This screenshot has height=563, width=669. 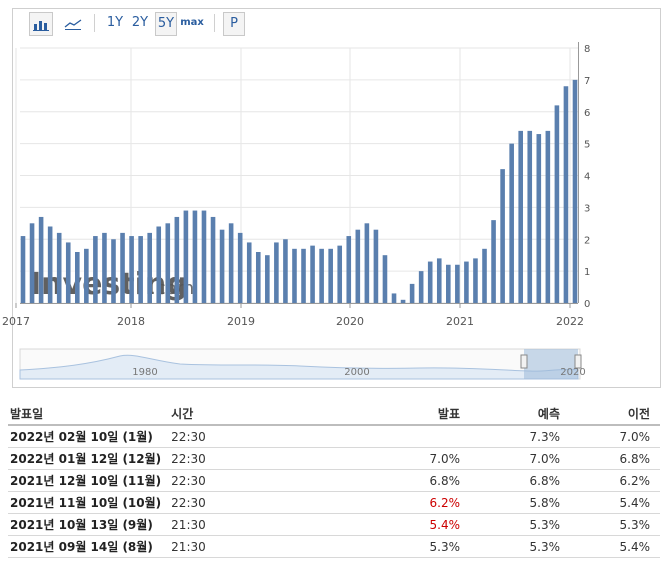 What do you see at coordinates (140, 22) in the screenshot?
I see `range-2y-button: 2Y` at bounding box center [140, 22].